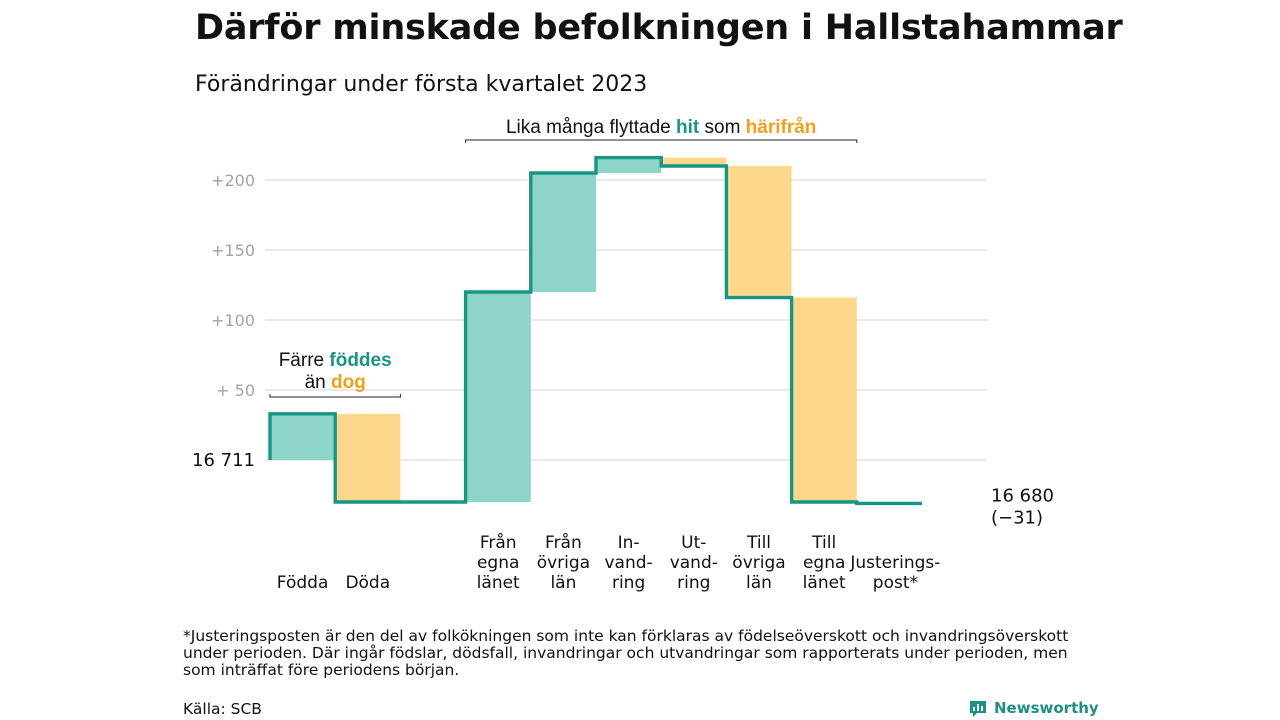  I want to click on bar-utvandring, so click(694, 161).